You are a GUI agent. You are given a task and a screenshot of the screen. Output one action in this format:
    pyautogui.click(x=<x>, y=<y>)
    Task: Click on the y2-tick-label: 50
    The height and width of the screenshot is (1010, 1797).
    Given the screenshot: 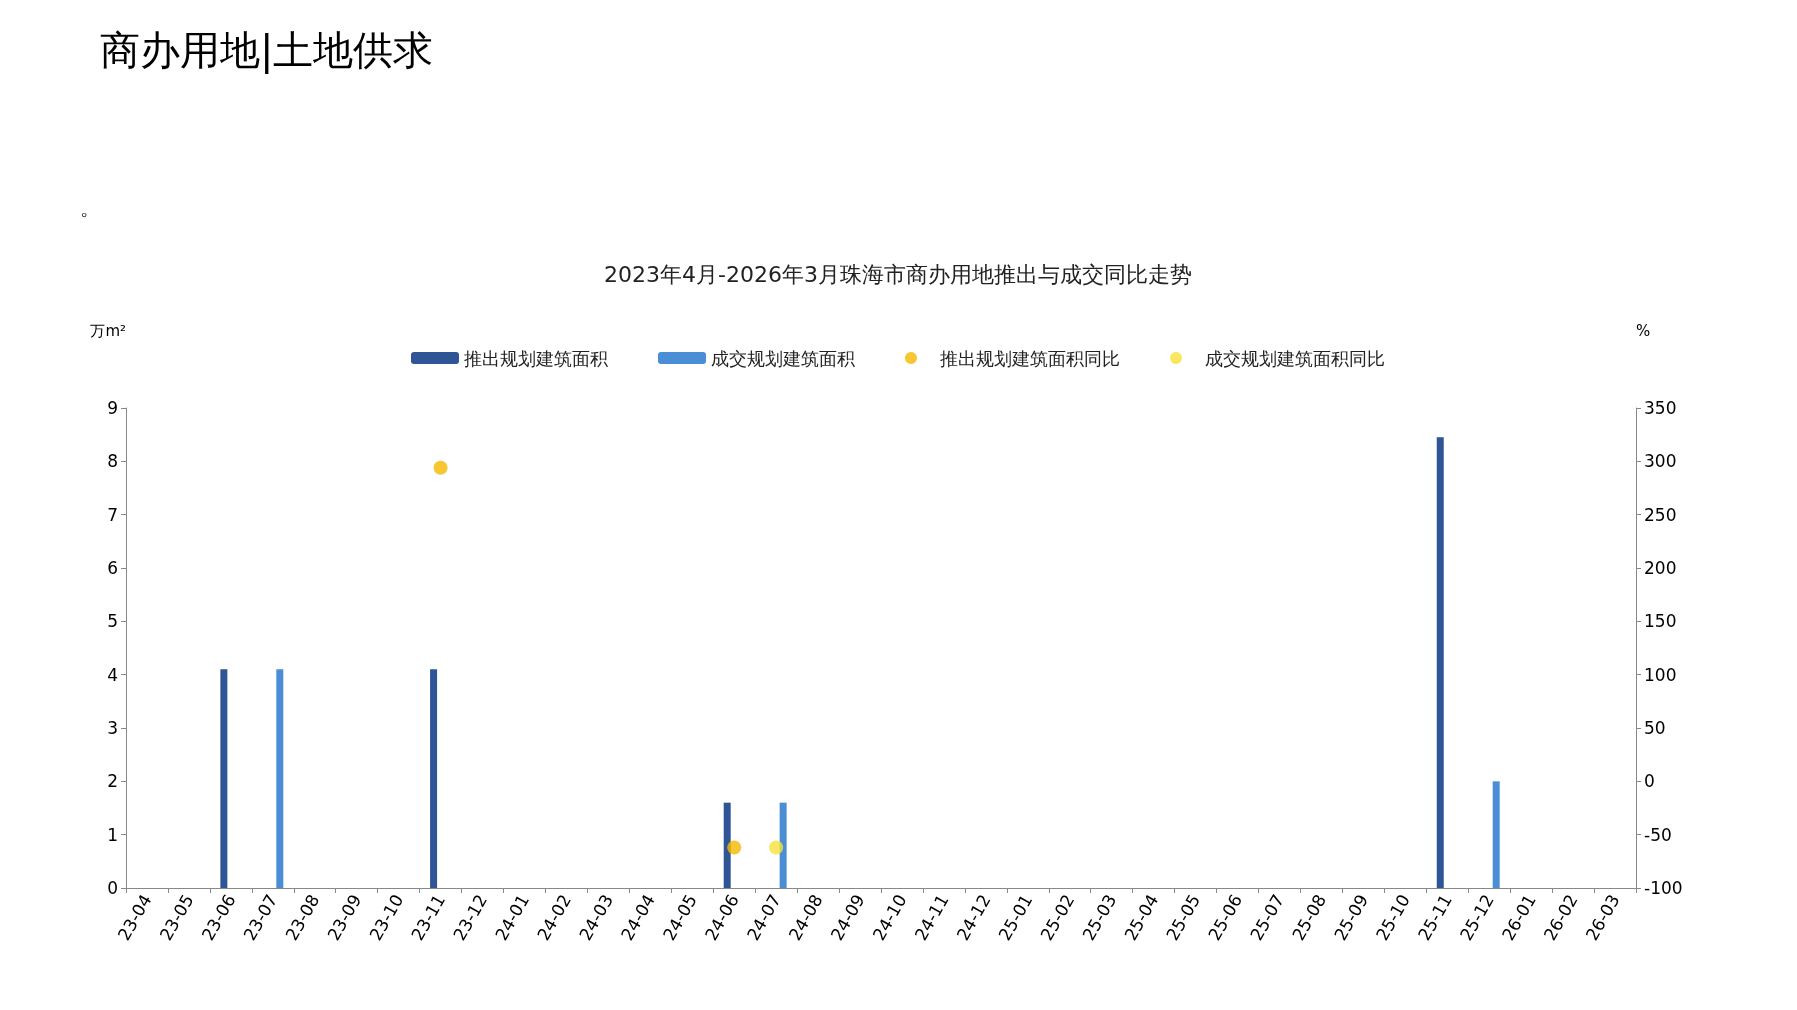 What is the action you would take?
    pyautogui.click(x=1655, y=728)
    